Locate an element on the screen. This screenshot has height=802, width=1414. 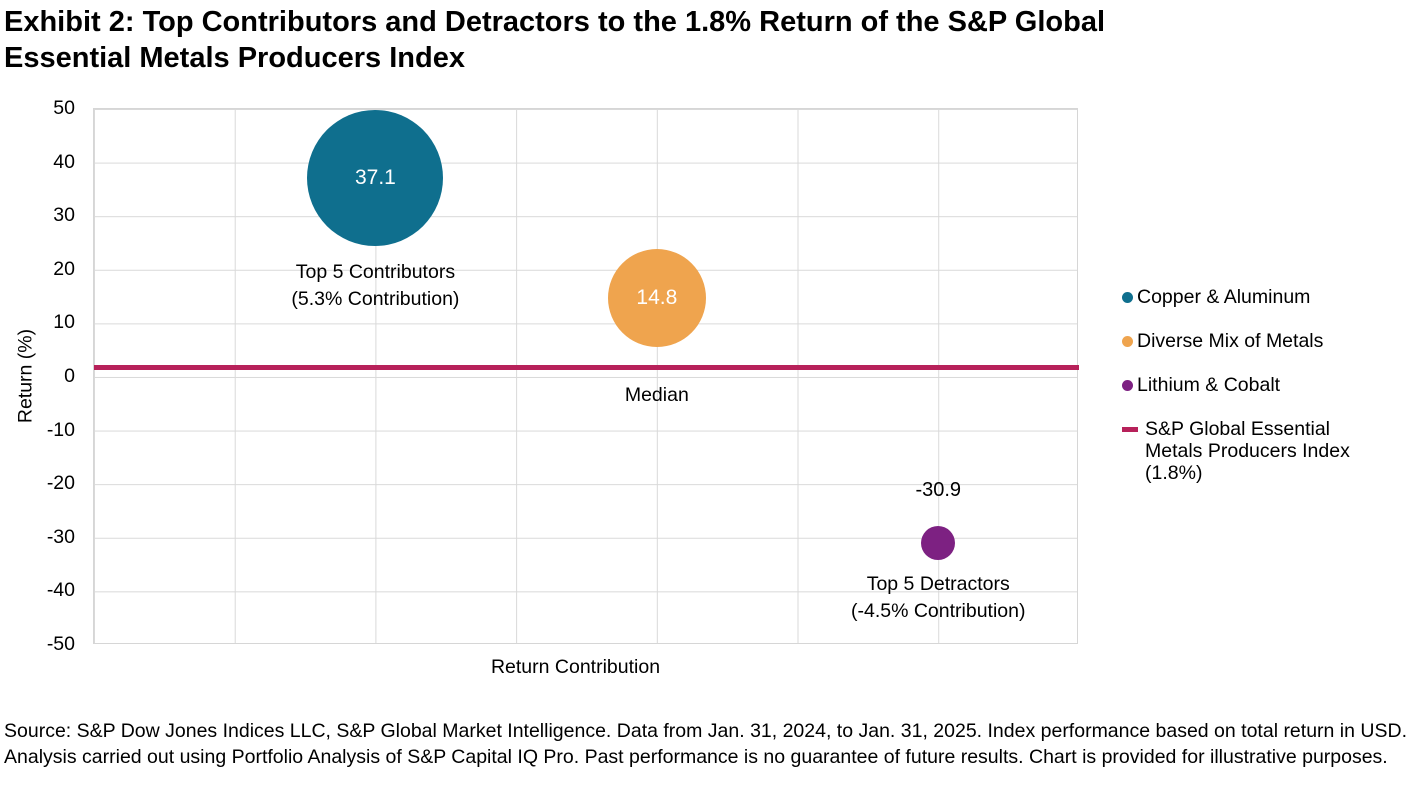
legend-label: Diverse Mix of Metals is located at coordinates (1230, 341).